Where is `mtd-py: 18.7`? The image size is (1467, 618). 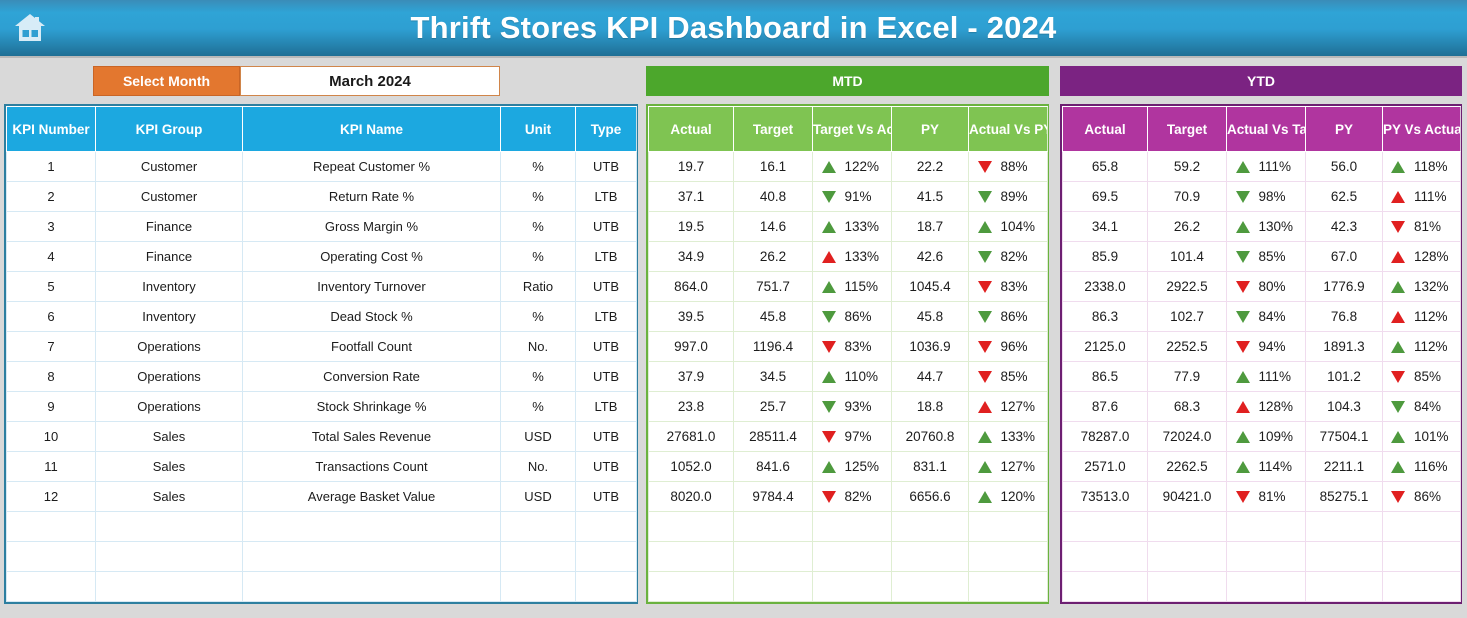 mtd-py: 18.7 is located at coordinates (930, 226).